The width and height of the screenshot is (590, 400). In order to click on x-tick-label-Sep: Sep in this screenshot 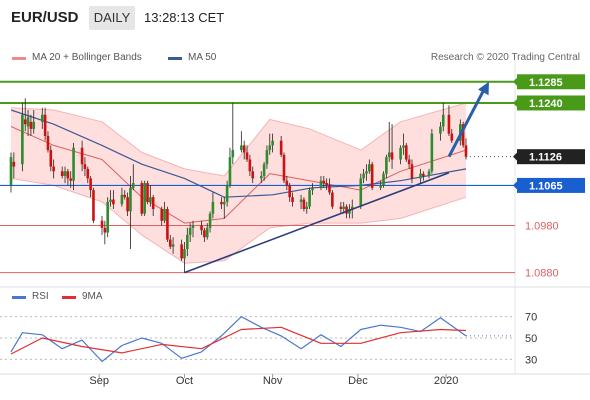, I will do `click(99, 381)`.